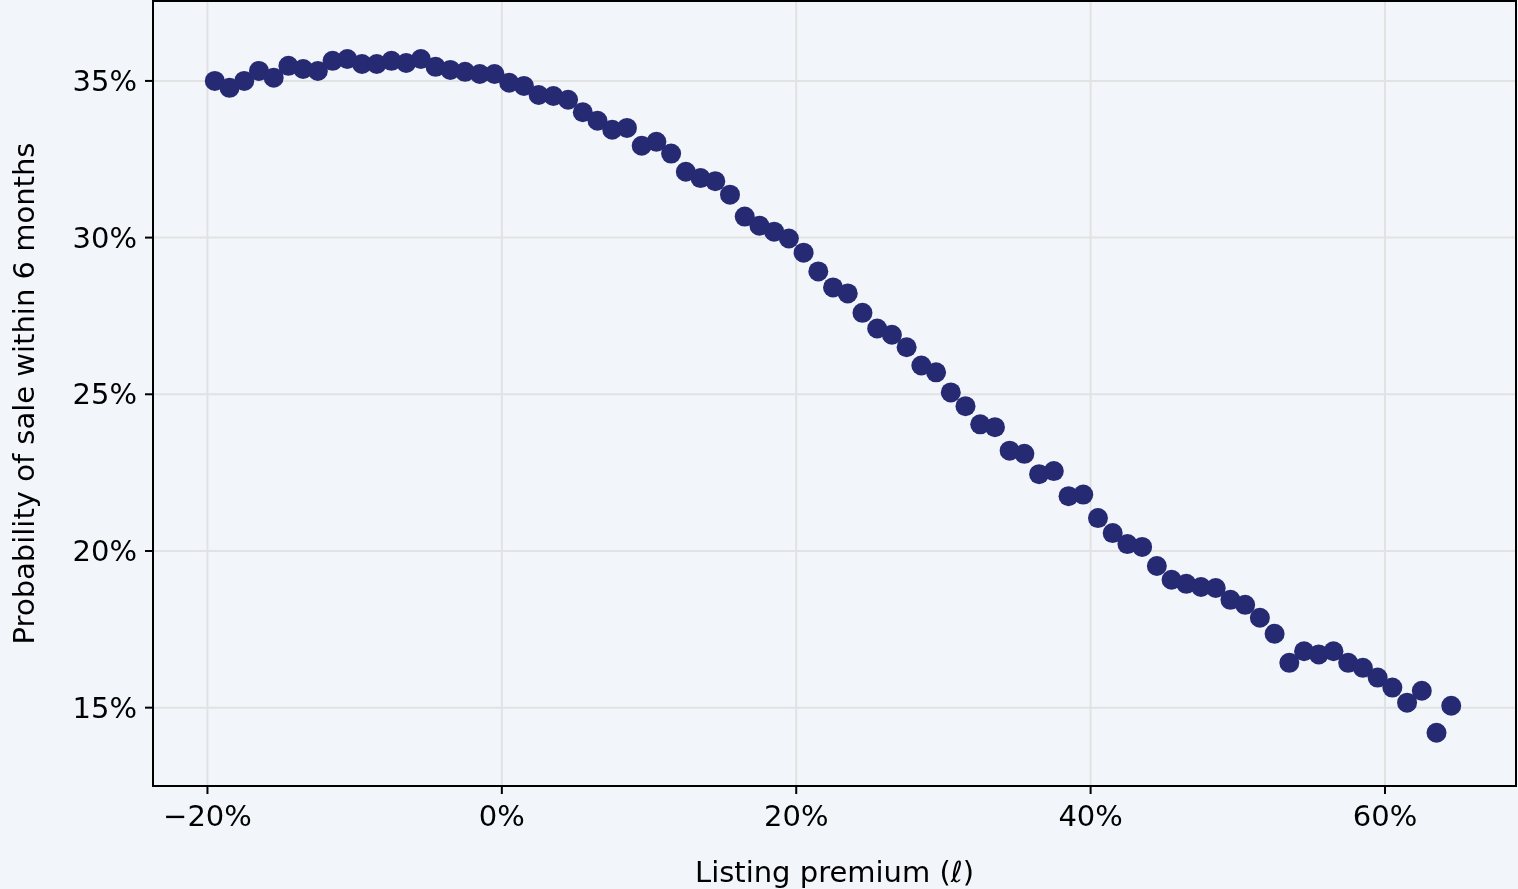  What do you see at coordinates (207, 816) in the screenshot?
I see `x-tick-label: −20%` at bounding box center [207, 816].